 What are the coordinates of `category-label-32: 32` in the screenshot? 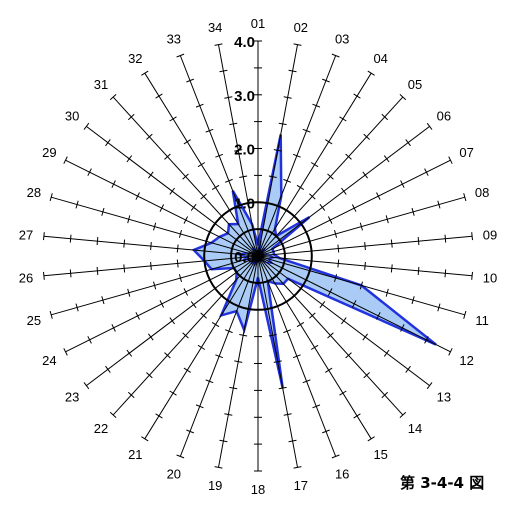 It's located at (135, 58).